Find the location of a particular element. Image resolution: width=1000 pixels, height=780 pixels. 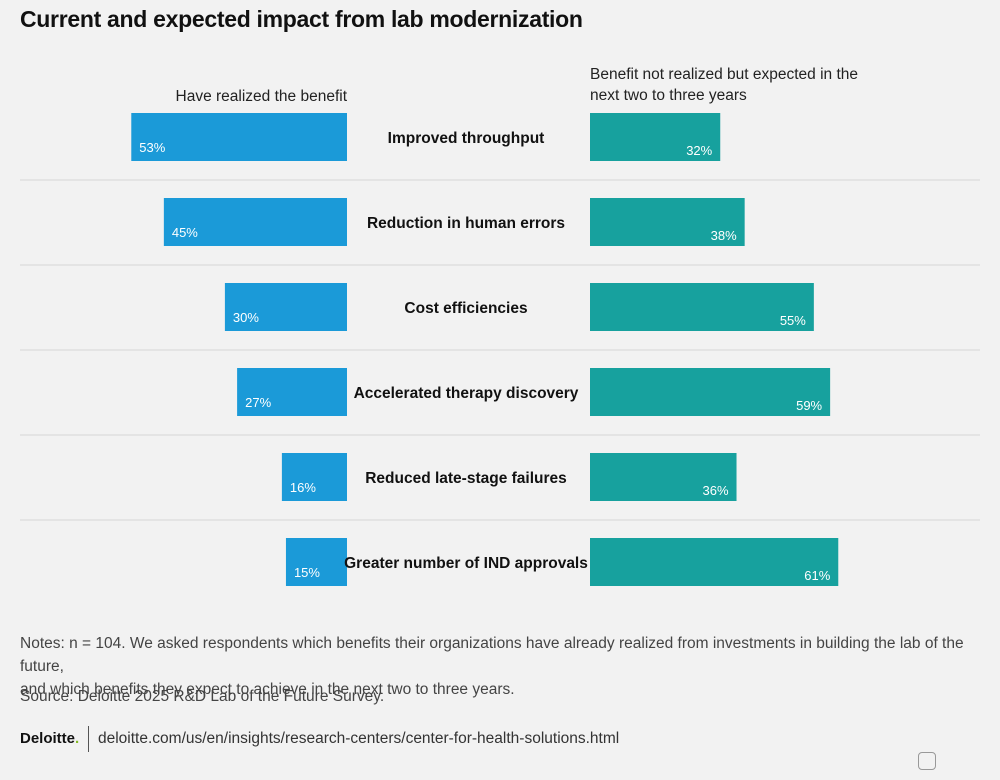

bar-label-expected: 38% is located at coordinates (724, 235).